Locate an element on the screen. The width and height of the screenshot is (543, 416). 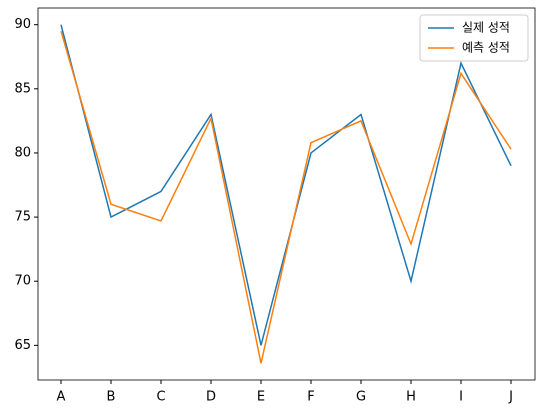
x-tick-label: E is located at coordinates (261, 397).